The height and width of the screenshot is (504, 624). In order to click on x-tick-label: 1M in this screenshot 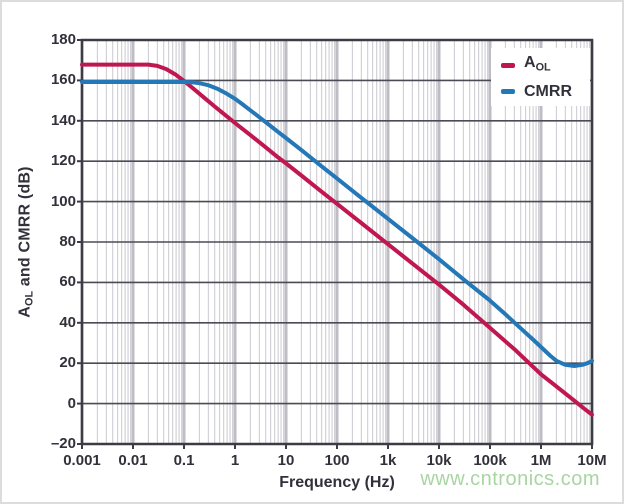, I will do `click(541, 460)`.